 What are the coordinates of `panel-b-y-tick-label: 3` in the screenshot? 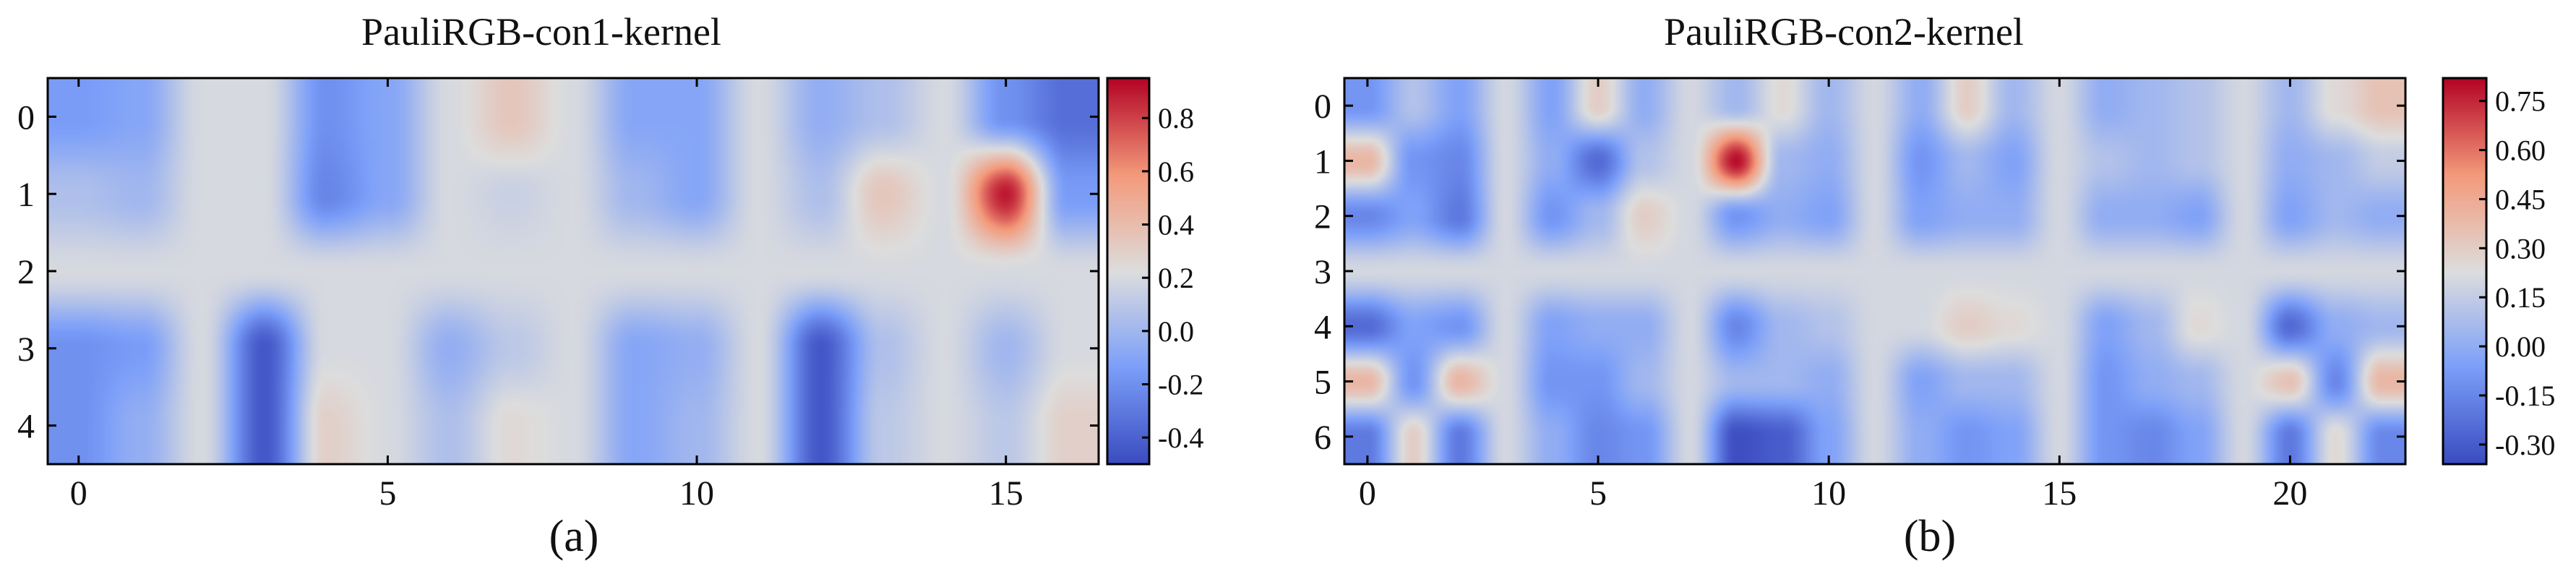 It's located at (1322, 272).